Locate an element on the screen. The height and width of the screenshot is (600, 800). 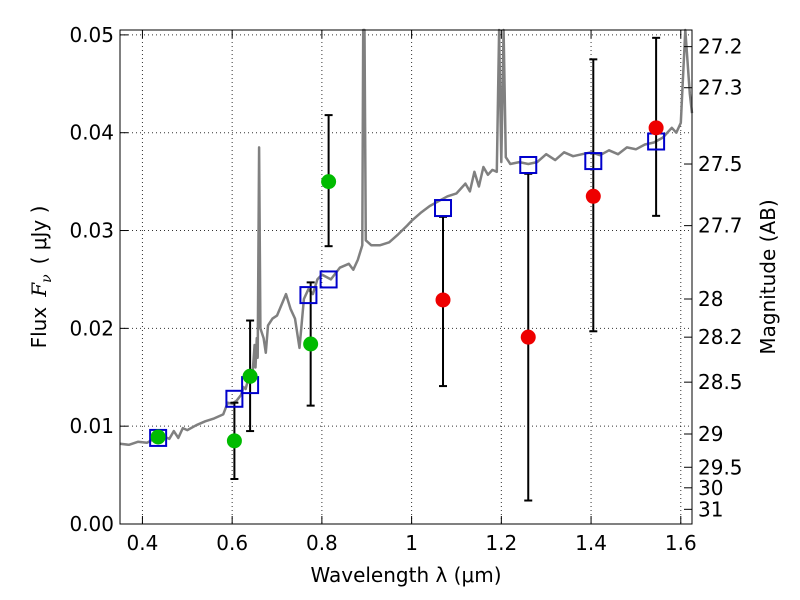
x-tick-label: 1 is located at coordinates (411, 543).